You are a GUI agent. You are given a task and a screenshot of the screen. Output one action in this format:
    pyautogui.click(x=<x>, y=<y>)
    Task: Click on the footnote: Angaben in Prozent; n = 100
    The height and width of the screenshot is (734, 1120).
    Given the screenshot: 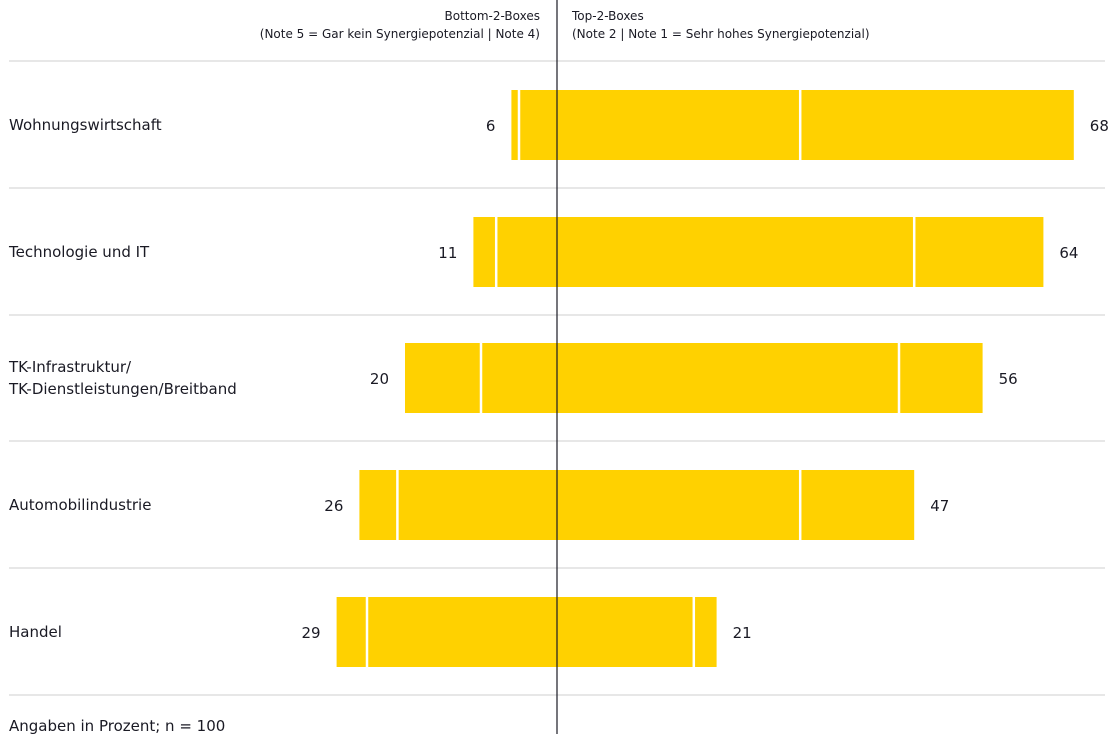 What is the action you would take?
    pyautogui.click(x=117, y=725)
    